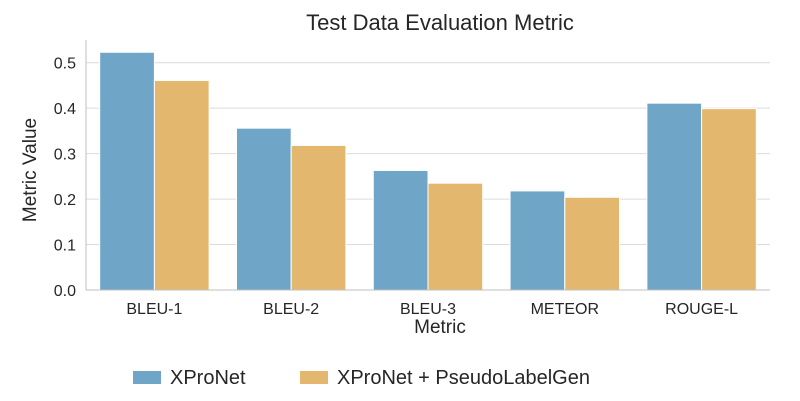  I want to click on x-tick-label: BLEU-3, so click(428, 309).